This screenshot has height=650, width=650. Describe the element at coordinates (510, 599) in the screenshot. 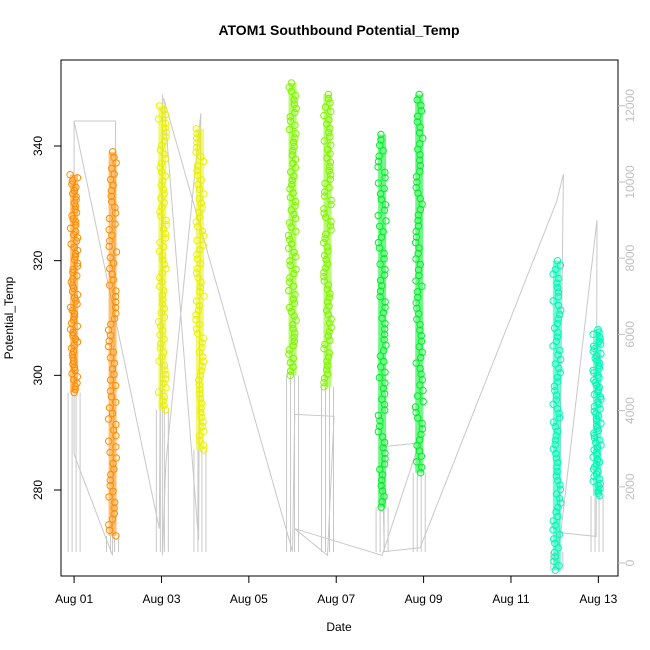

I see `x-tick-label: Aug 11` at that location.